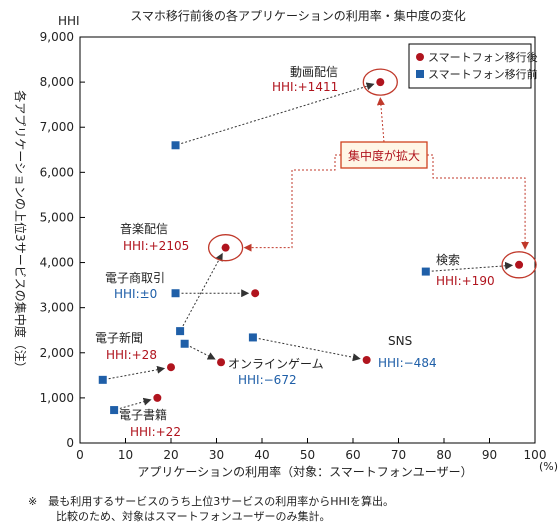  Describe the element at coordinates (57, 398) in the screenshot. I see `y-tick-label: 1,000` at that location.